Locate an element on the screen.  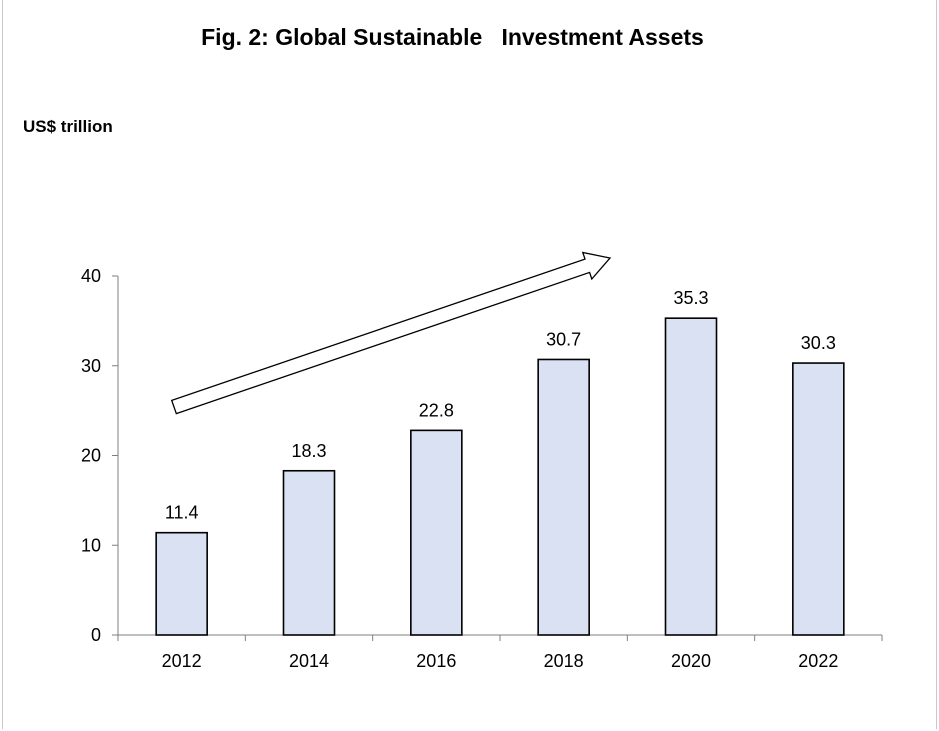
data-label: 11.4 is located at coordinates (182, 513).